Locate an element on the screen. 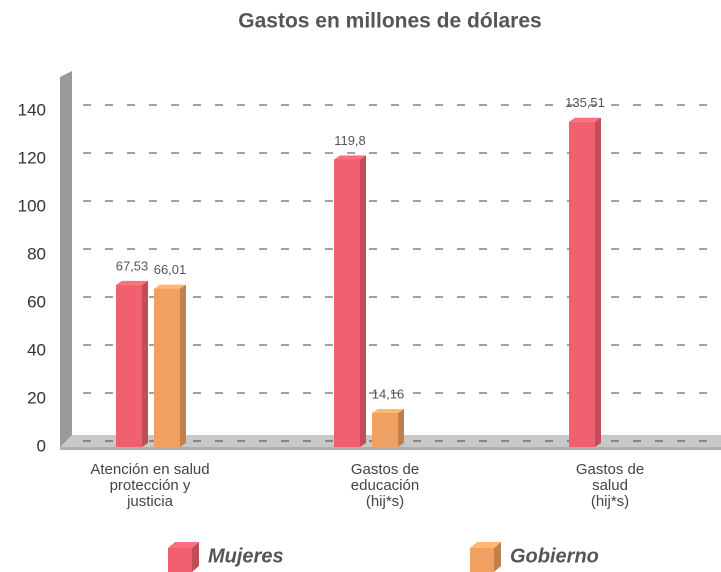 Image resolution: width=721 pixels, height=572 pixels. legend-label: Gobierno is located at coordinates (554, 556).